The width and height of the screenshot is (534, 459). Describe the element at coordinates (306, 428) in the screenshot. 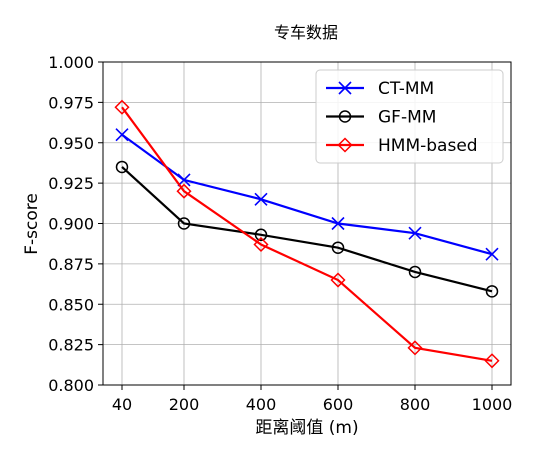

I see `x-axis-label: 距离阈值 (m)` at that location.